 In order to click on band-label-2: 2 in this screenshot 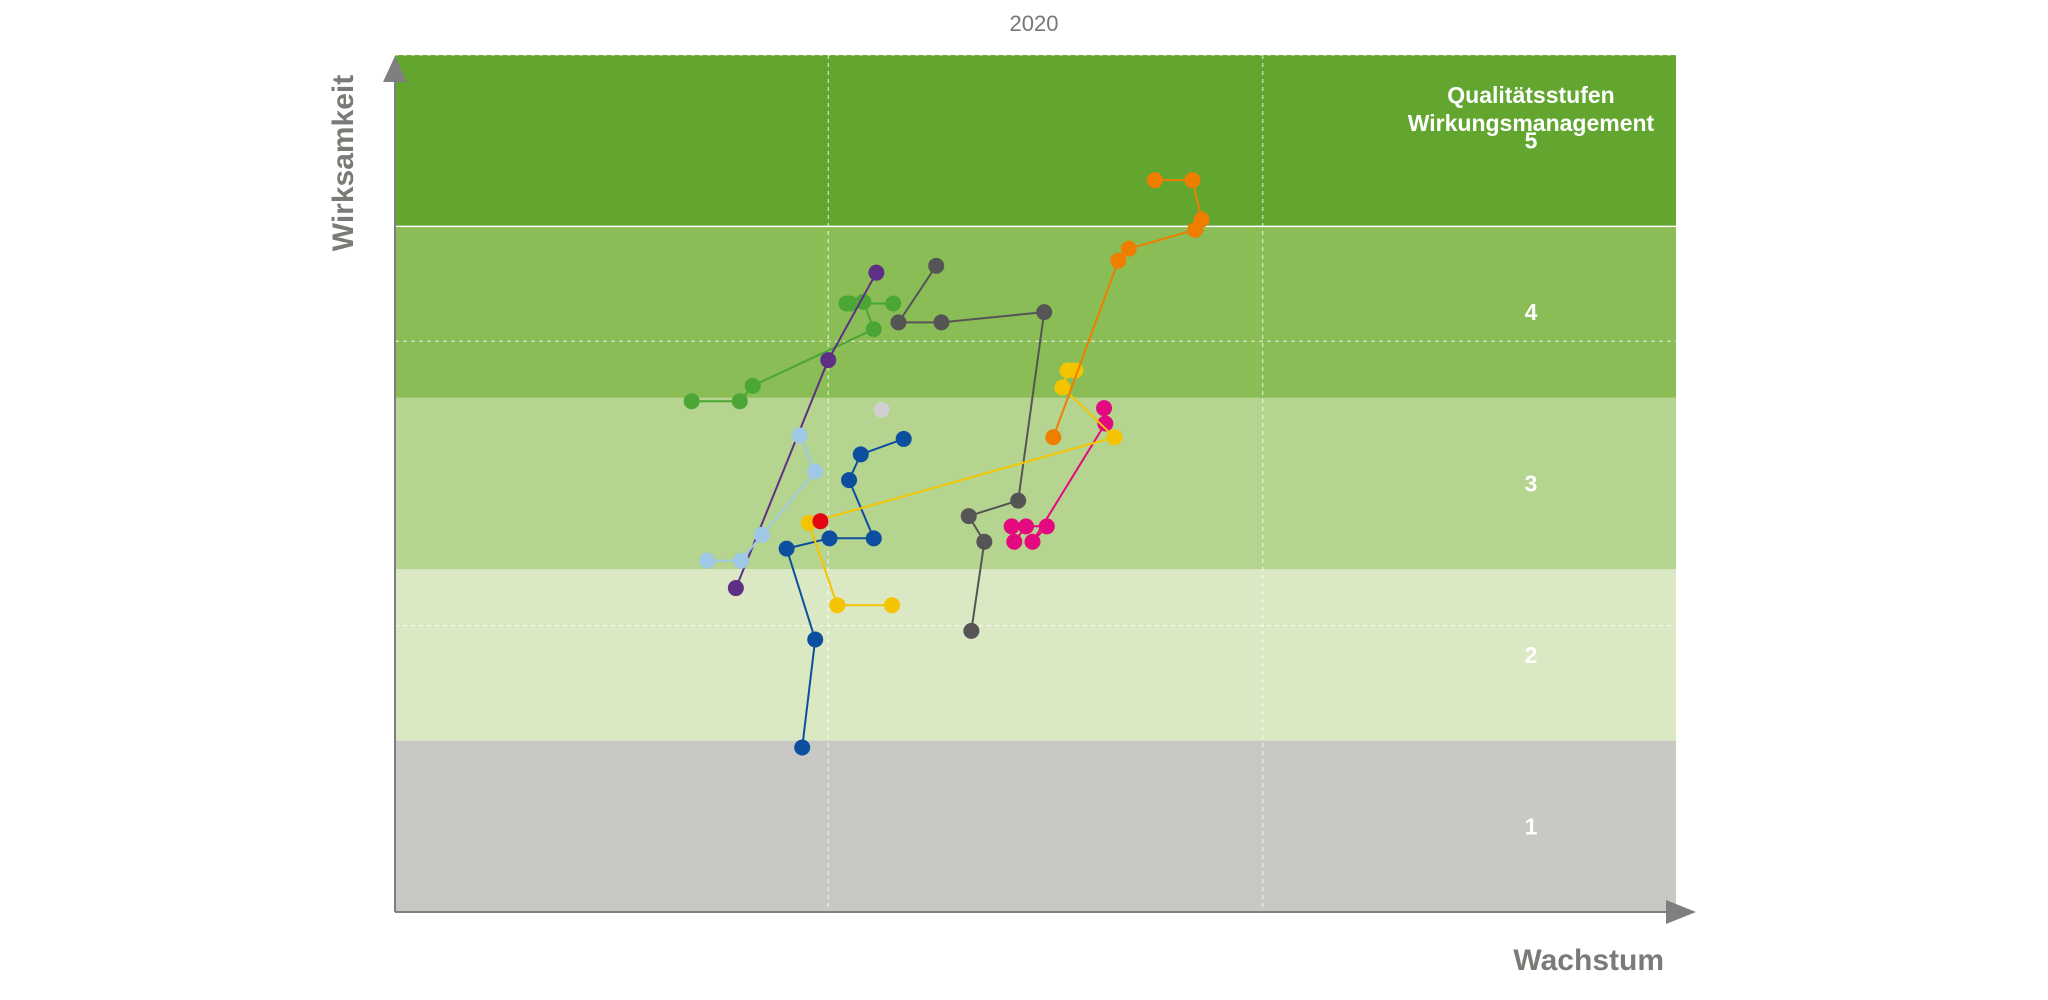, I will do `click(1531, 655)`.